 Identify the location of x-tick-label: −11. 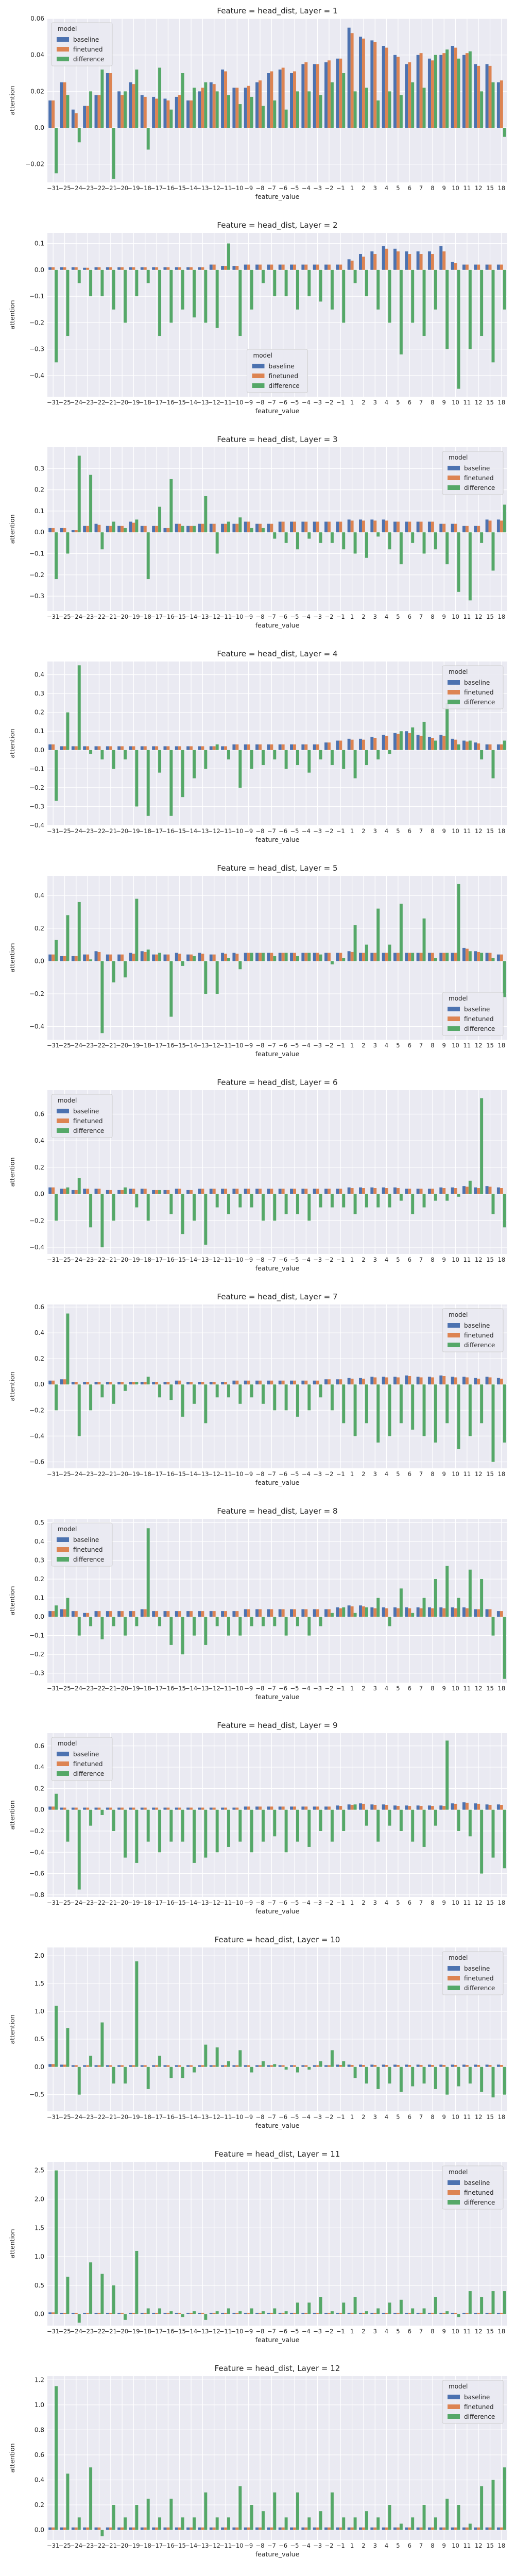
(226, 616).